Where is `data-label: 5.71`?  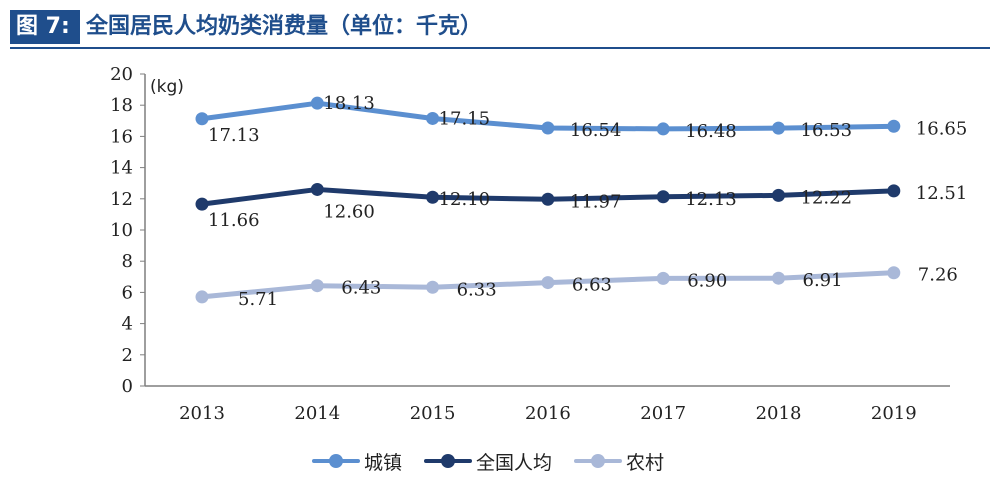 data-label: 5.71 is located at coordinates (258, 299).